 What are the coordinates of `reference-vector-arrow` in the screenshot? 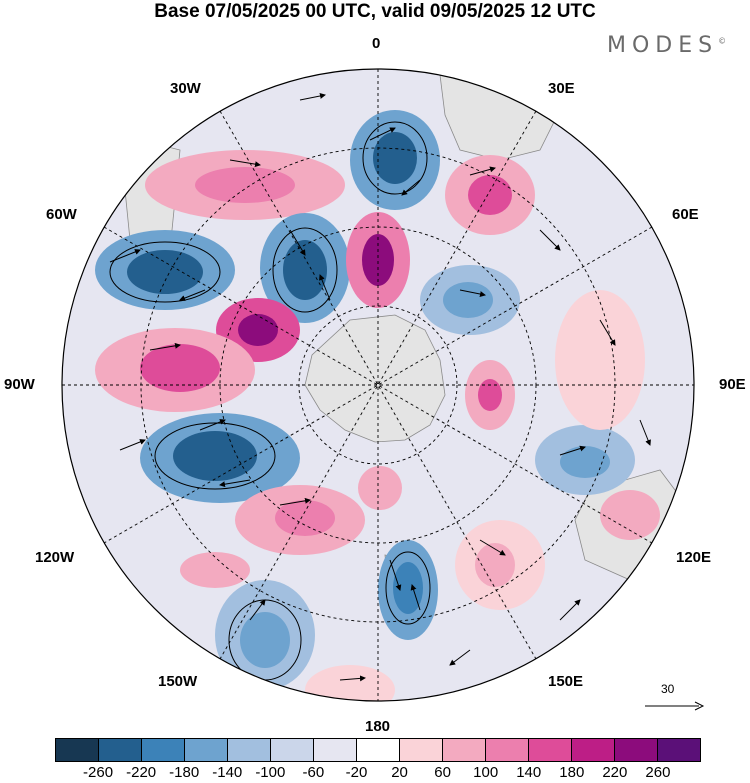 It's located at (675, 706).